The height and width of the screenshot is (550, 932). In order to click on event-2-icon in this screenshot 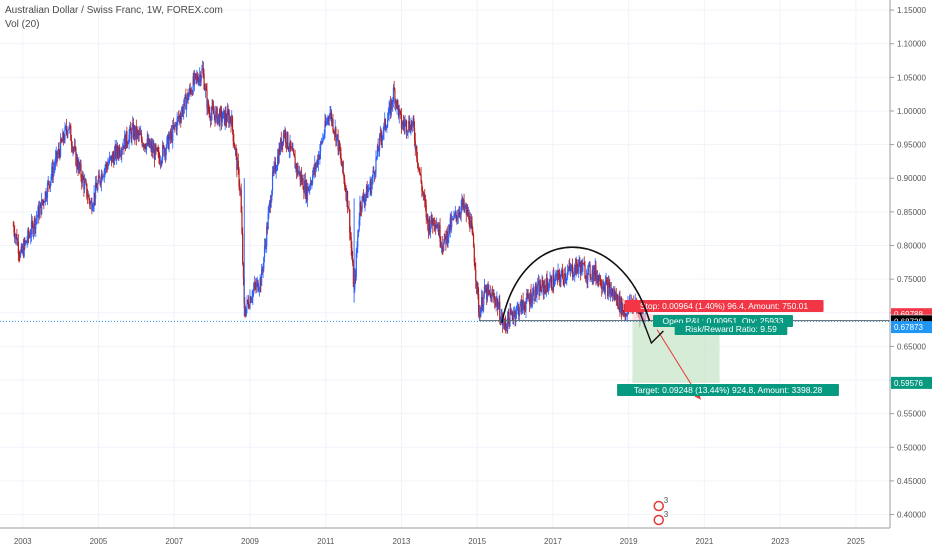, I will do `click(658, 520)`.